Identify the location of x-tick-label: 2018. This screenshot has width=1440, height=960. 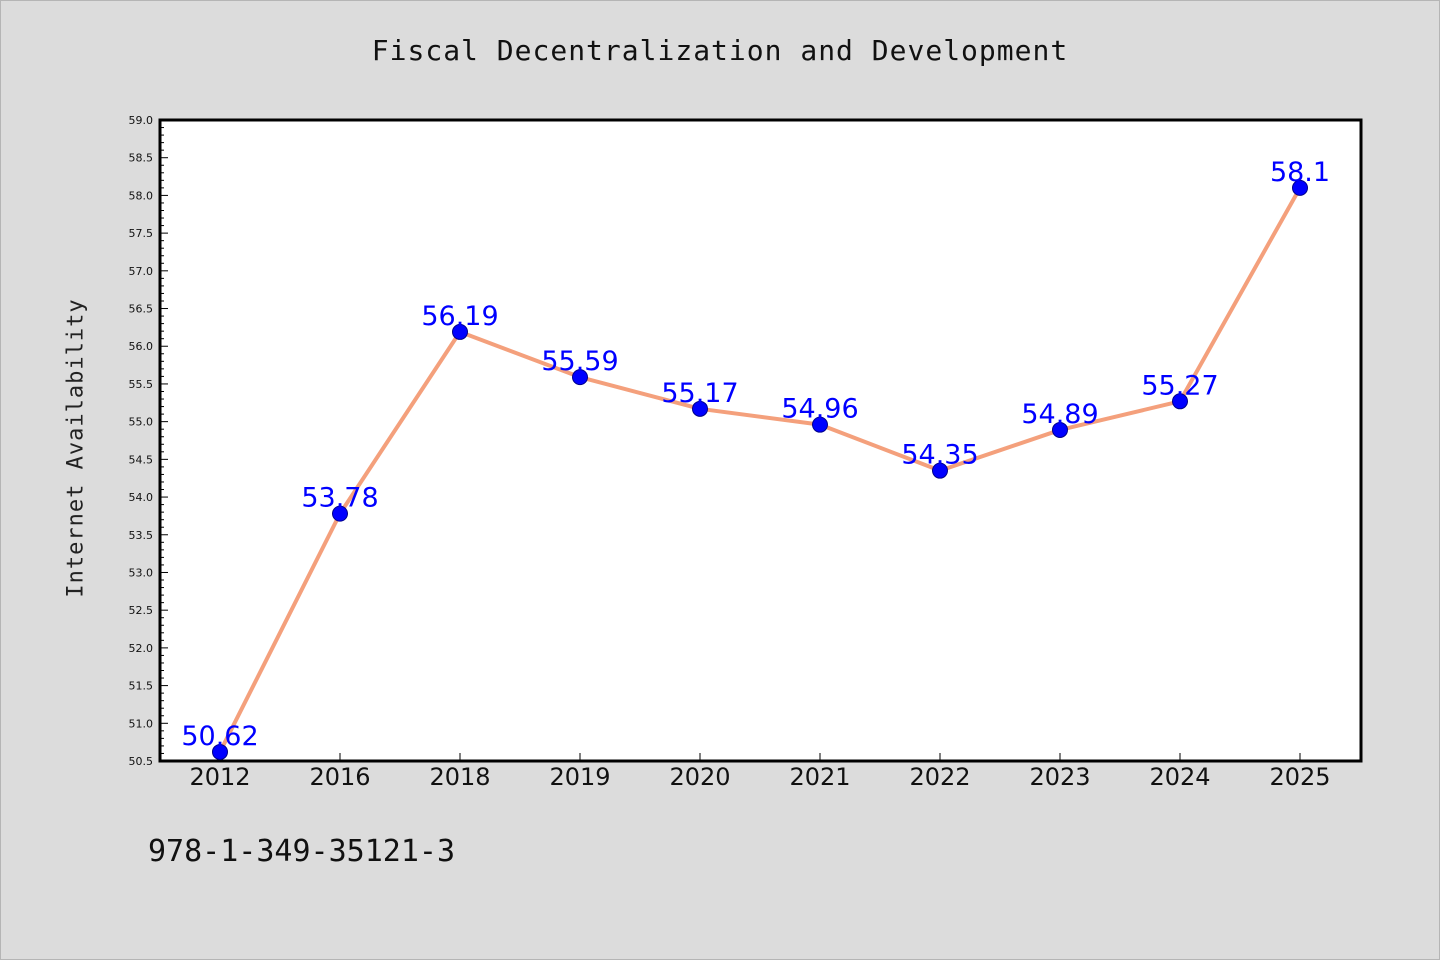
(459, 777).